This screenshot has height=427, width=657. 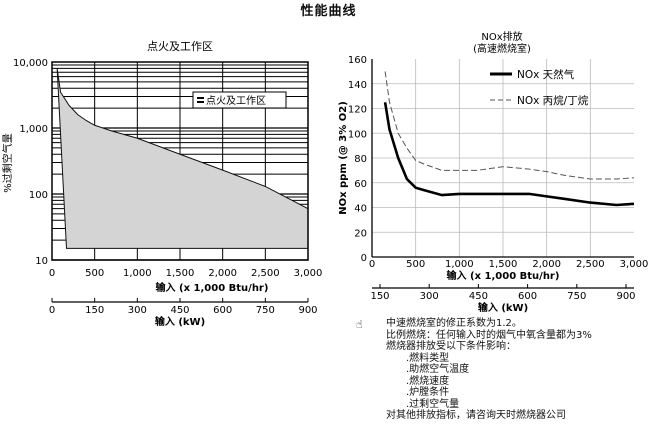 I want to click on chart1-x2tick-label: 900, so click(x=307, y=310).